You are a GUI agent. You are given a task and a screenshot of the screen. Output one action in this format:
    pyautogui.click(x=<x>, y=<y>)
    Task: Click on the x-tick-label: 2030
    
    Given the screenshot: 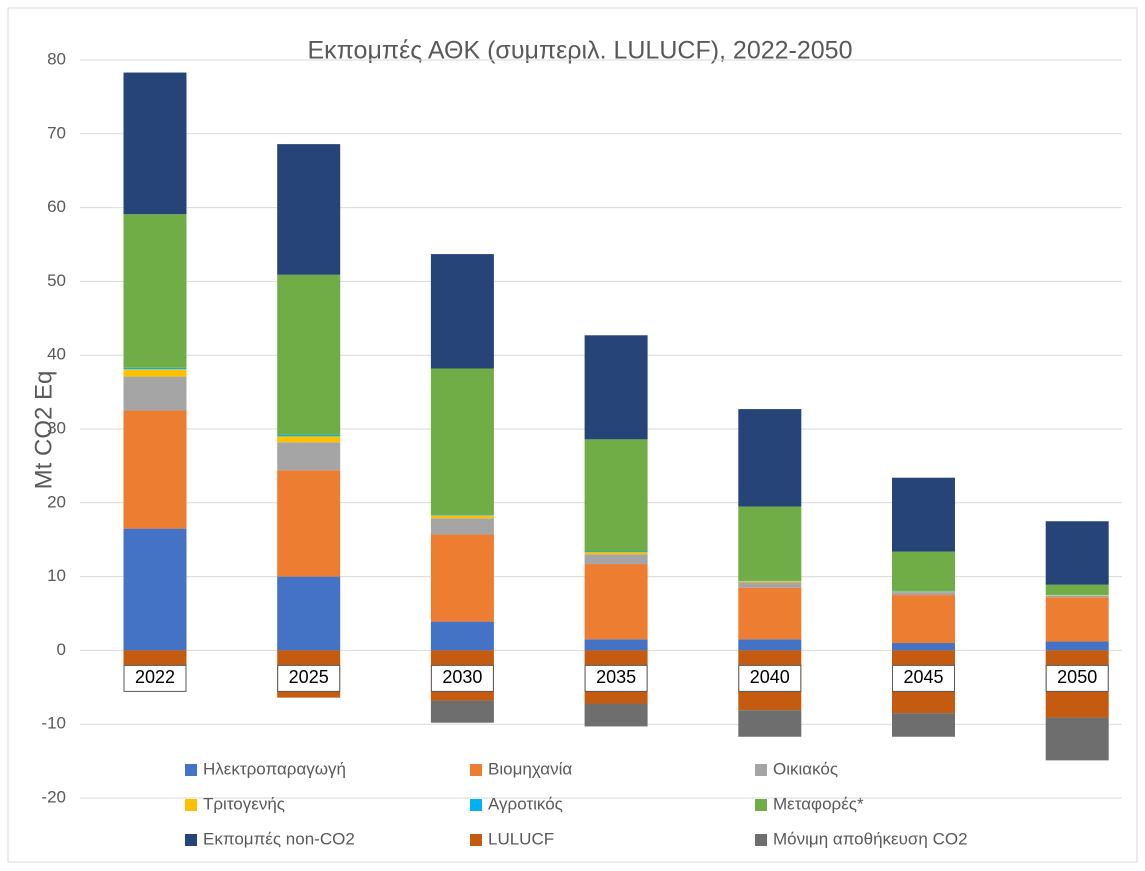 What is the action you would take?
    pyautogui.click(x=462, y=677)
    